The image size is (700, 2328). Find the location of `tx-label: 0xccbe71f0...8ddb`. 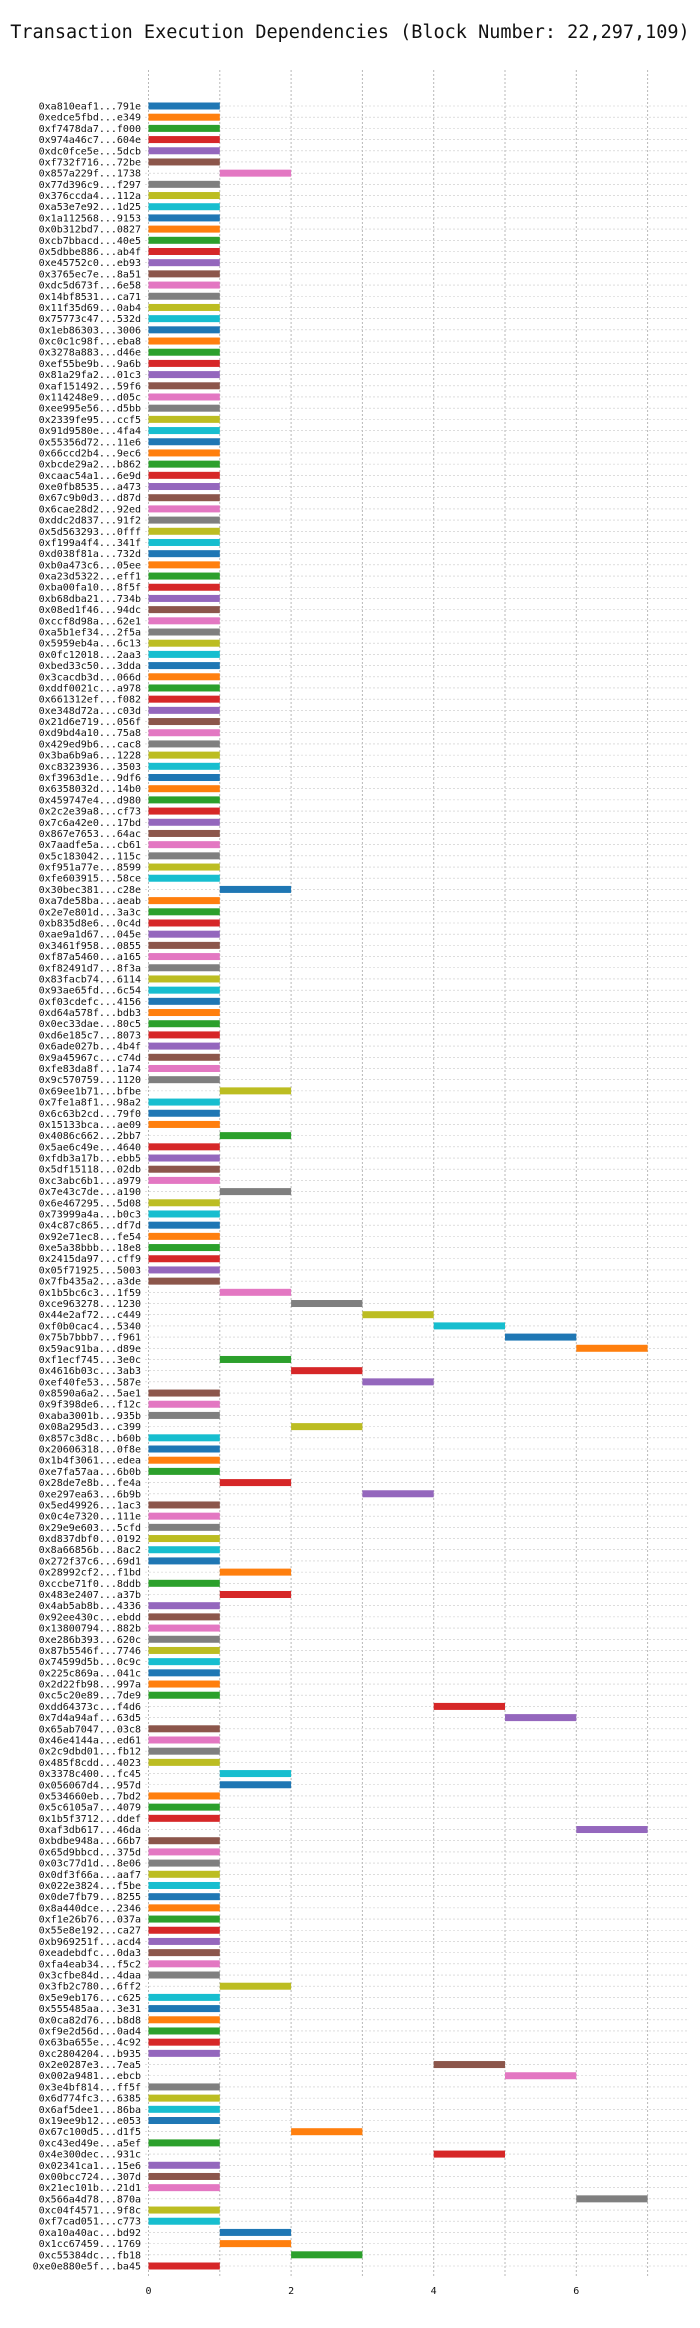

tx-label: 0xccbe71f0...8ddb is located at coordinates (90, 1584).